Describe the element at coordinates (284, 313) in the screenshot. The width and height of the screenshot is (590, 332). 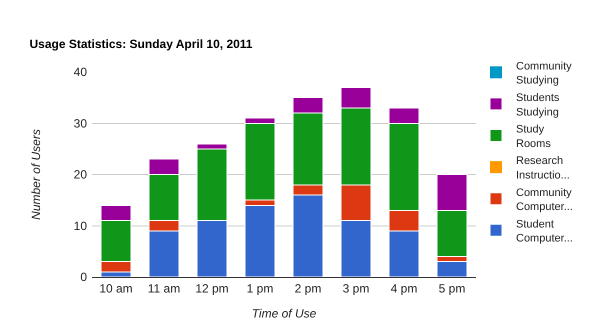
I see `x-axis-title: Time of Use` at that location.